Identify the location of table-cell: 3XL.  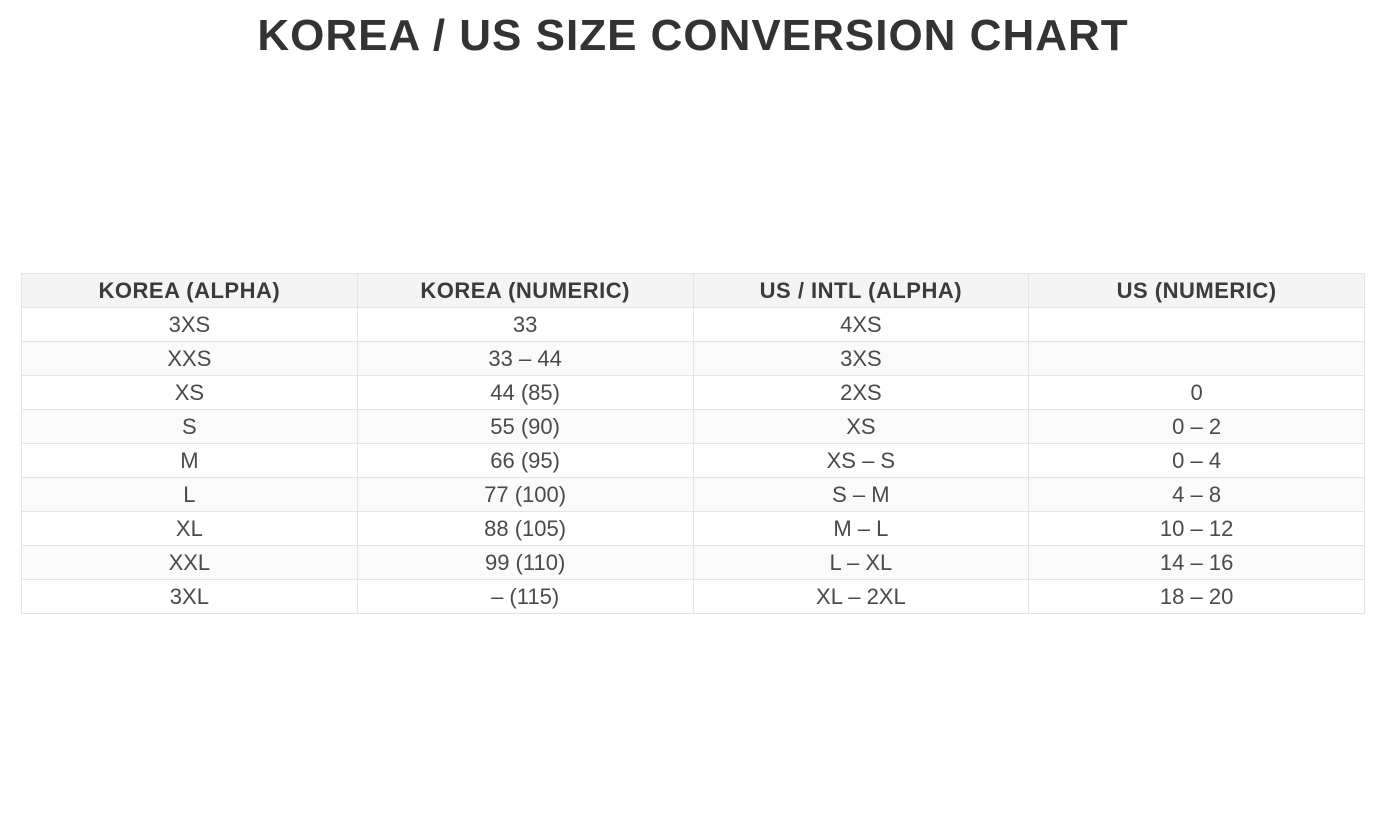
(189, 596).